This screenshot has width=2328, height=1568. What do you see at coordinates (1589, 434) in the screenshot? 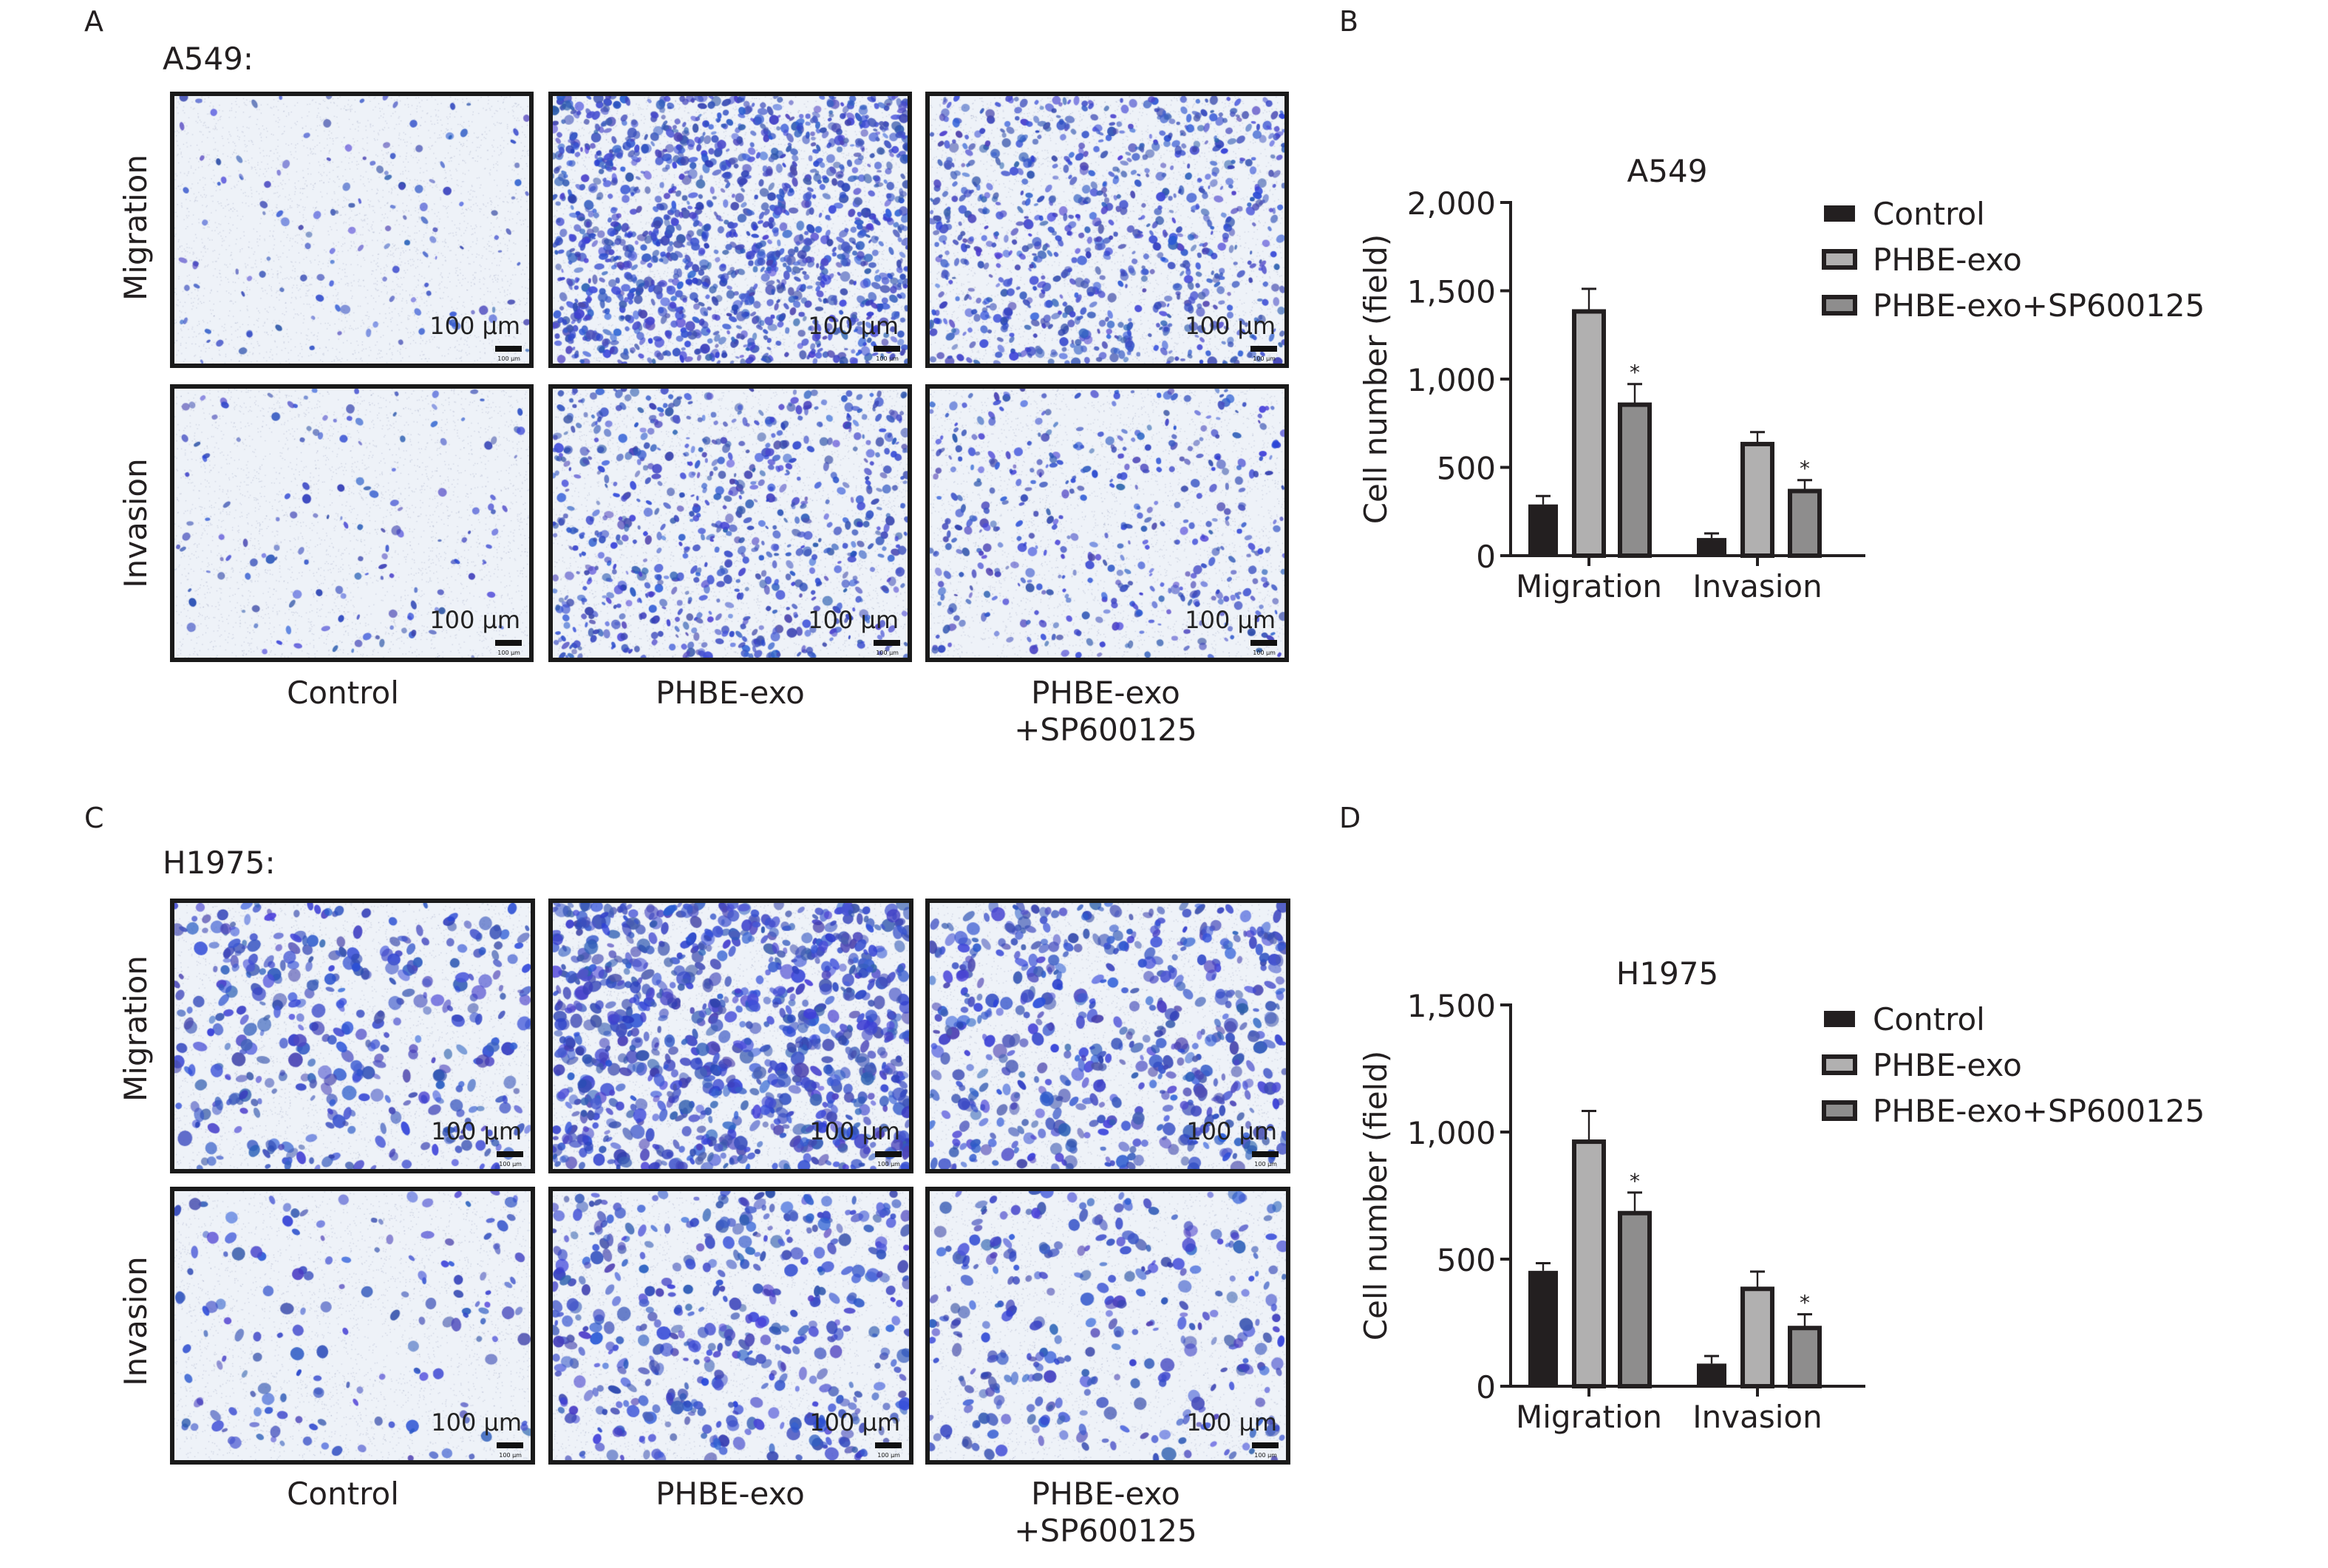
I see `bar-phbe-exo-migration` at bounding box center [1589, 434].